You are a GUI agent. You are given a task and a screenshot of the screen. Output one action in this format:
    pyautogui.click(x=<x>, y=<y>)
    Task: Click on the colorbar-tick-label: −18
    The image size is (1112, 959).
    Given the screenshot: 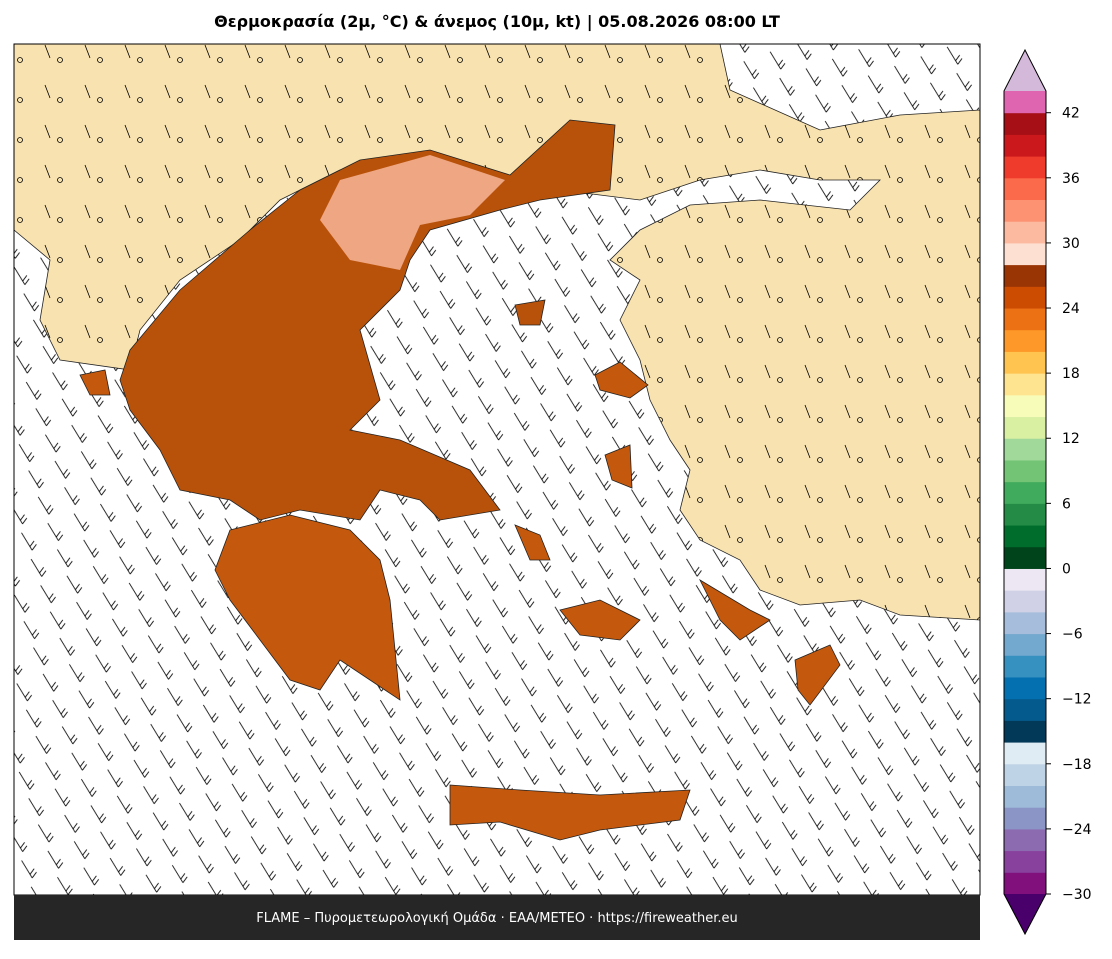 What is the action you would take?
    pyautogui.click(x=1077, y=765)
    